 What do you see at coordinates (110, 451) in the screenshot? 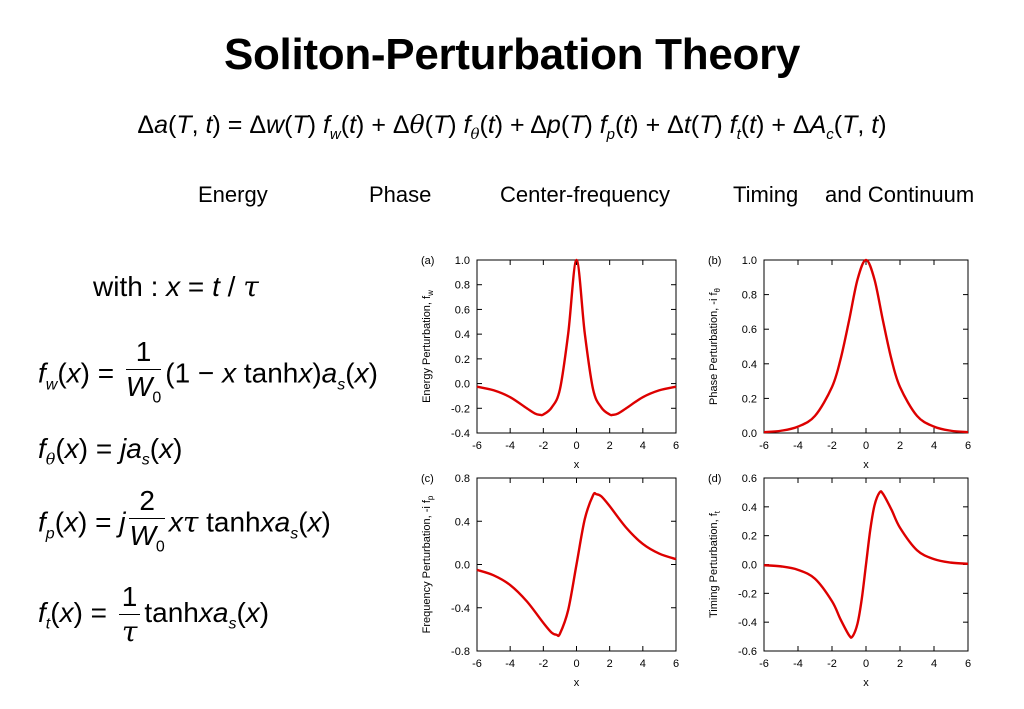
I see `phase-function-equation: fθ(x) = jas(x)` at bounding box center [110, 451].